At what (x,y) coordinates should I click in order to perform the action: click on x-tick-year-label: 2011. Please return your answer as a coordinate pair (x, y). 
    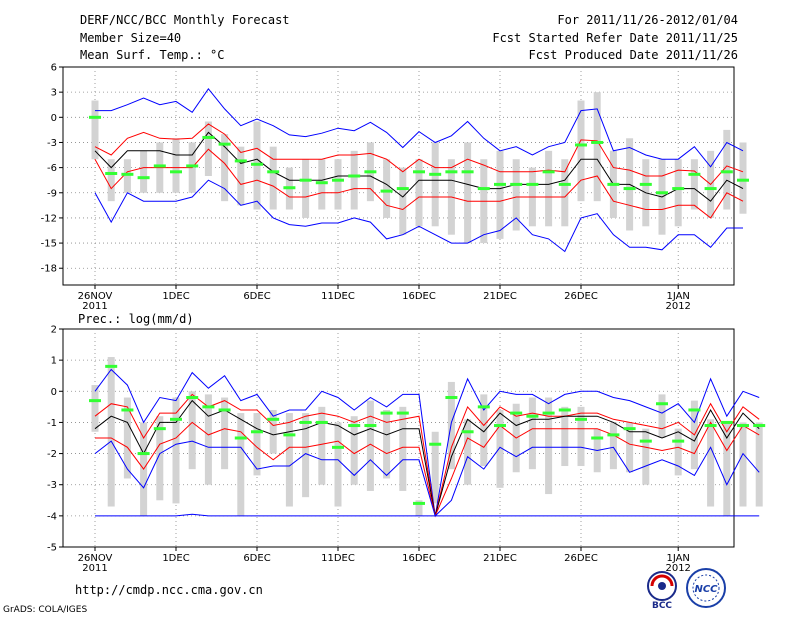
    Looking at the image, I should click on (94, 568).